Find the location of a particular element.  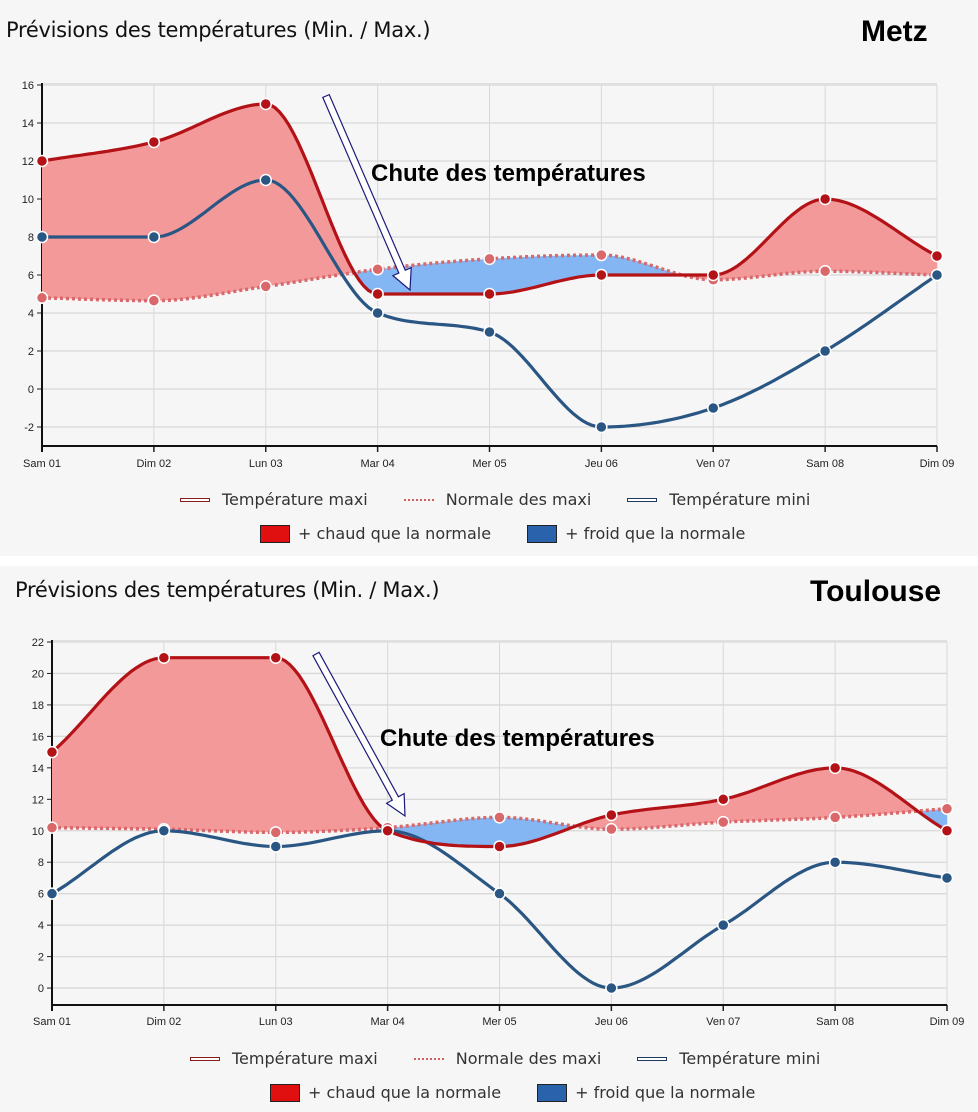

x-tick-label: Mer 05 is located at coordinates (489, 464).